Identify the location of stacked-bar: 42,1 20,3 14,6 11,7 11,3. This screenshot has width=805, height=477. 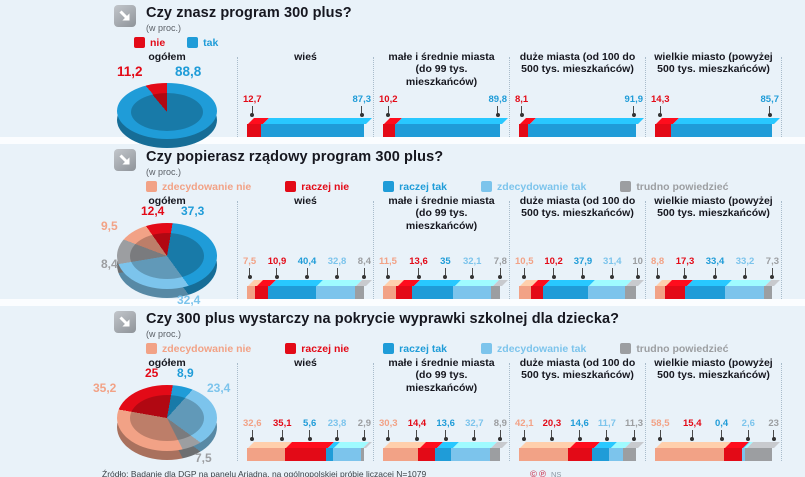
(579, 439).